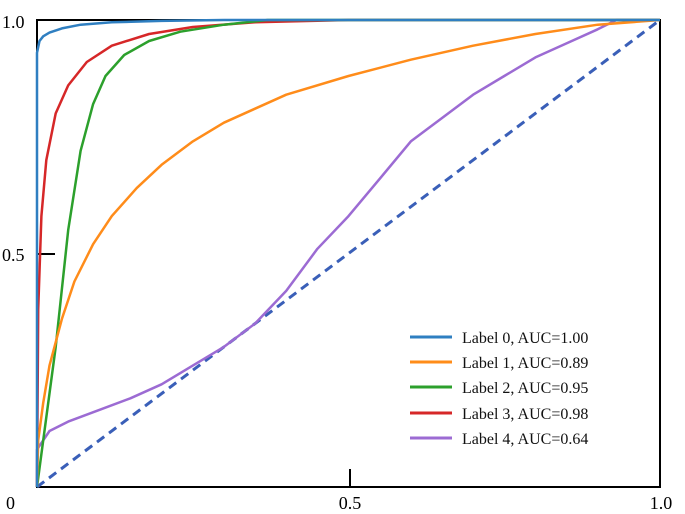 The width and height of the screenshot is (685, 514). I want to click on legend-label-4: Label 4, AUC=0.64, so click(525, 439).